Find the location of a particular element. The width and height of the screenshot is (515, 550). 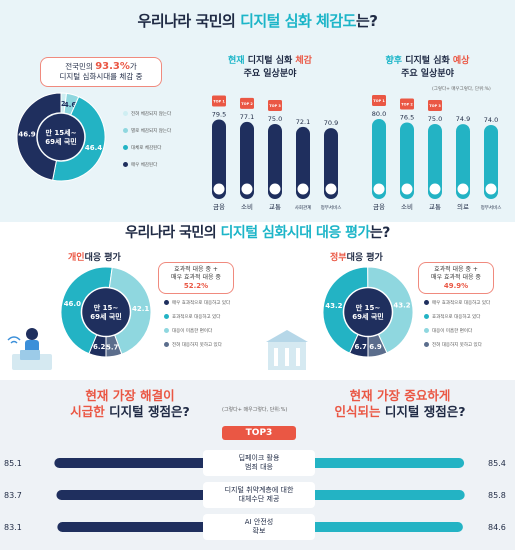

individual-title: 개인대응 평가 is located at coordinates (94, 258).